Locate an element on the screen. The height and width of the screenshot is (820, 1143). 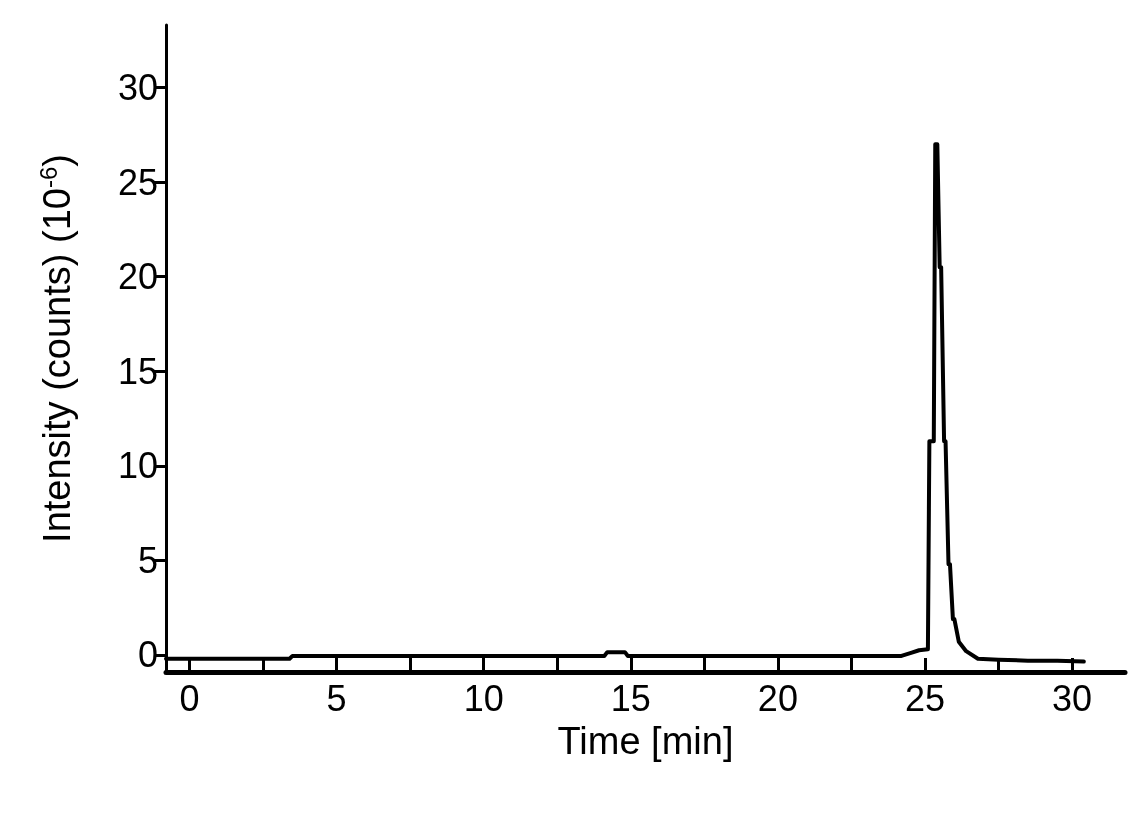
y-tick-label: 25 is located at coordinates (137, 182).